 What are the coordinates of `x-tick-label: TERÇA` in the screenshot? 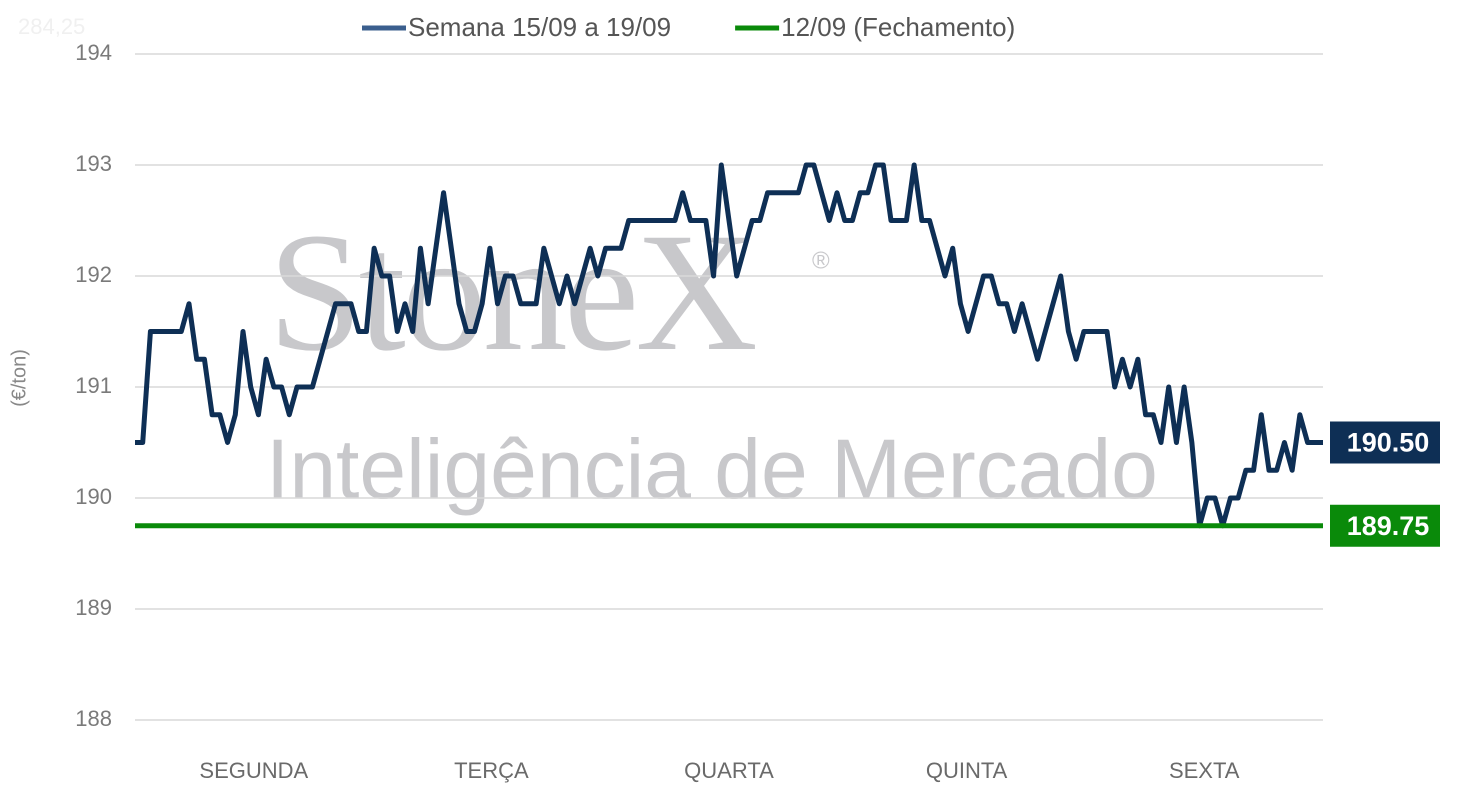 It's located at (491, 770).